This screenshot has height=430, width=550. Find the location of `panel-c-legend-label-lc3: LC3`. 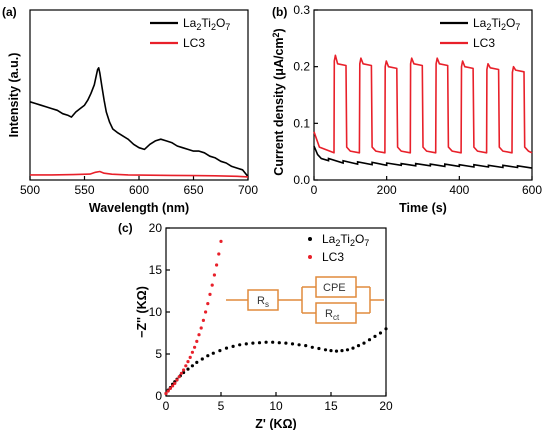

panel-c-legend-label-lc3: LC3 is located at coordinates (333, 257).